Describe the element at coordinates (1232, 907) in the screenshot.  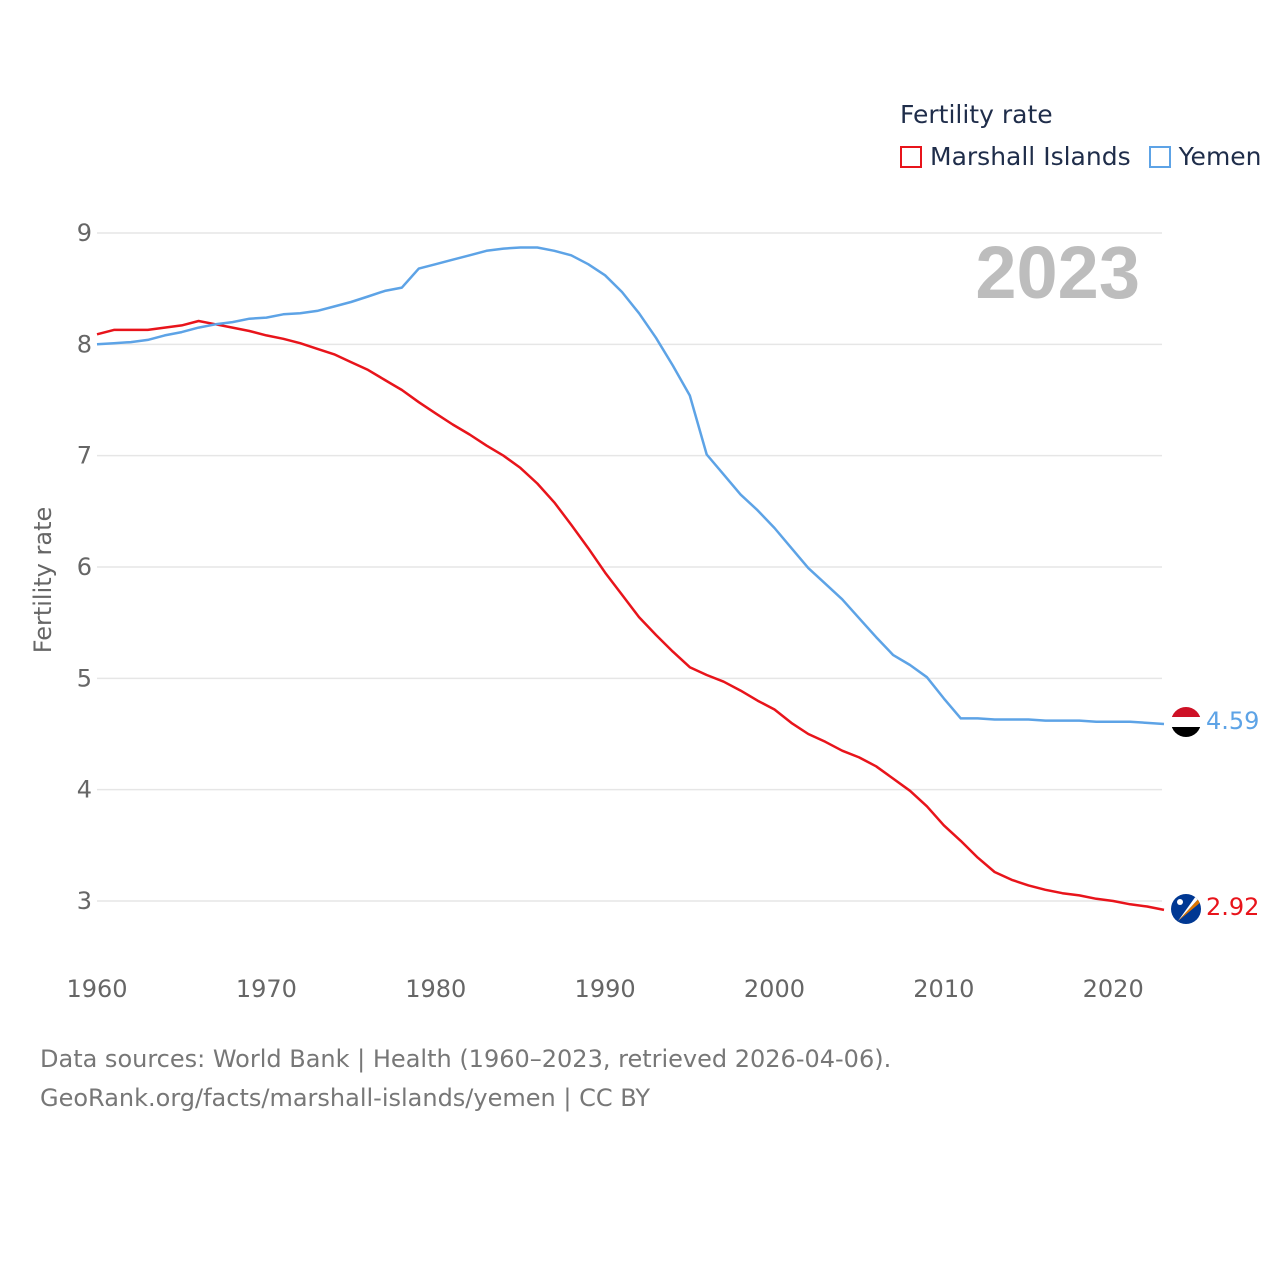
I see `marshall-islands-end-label: 2.92` at that location.